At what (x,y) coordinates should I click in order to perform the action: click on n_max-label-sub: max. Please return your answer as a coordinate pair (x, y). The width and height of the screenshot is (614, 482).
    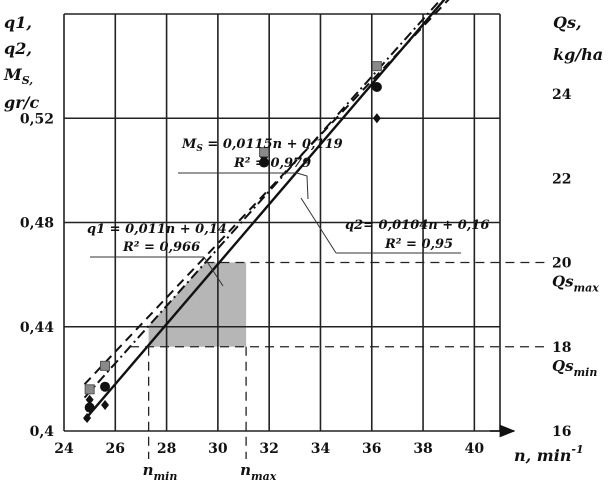
    Looking at the image, I should click on (264, 476).